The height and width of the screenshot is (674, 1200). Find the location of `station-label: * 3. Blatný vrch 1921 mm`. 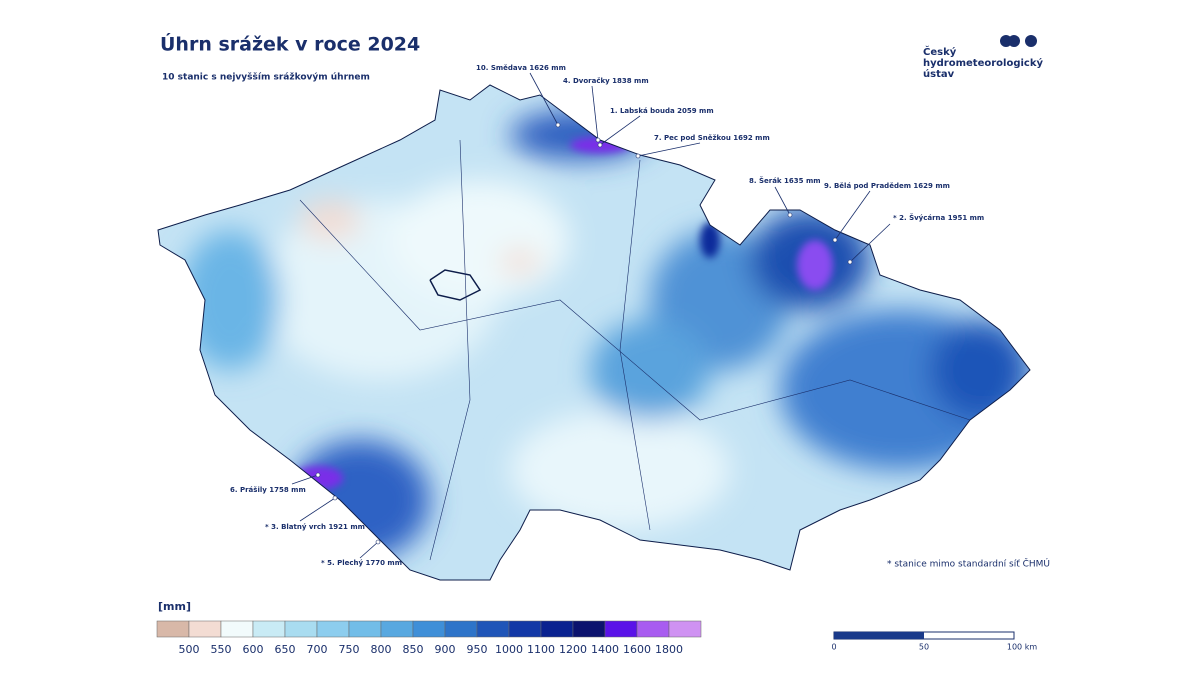

station-label: * 3. Blatný vrch 1921 mm is located at coordinates (315, 526).